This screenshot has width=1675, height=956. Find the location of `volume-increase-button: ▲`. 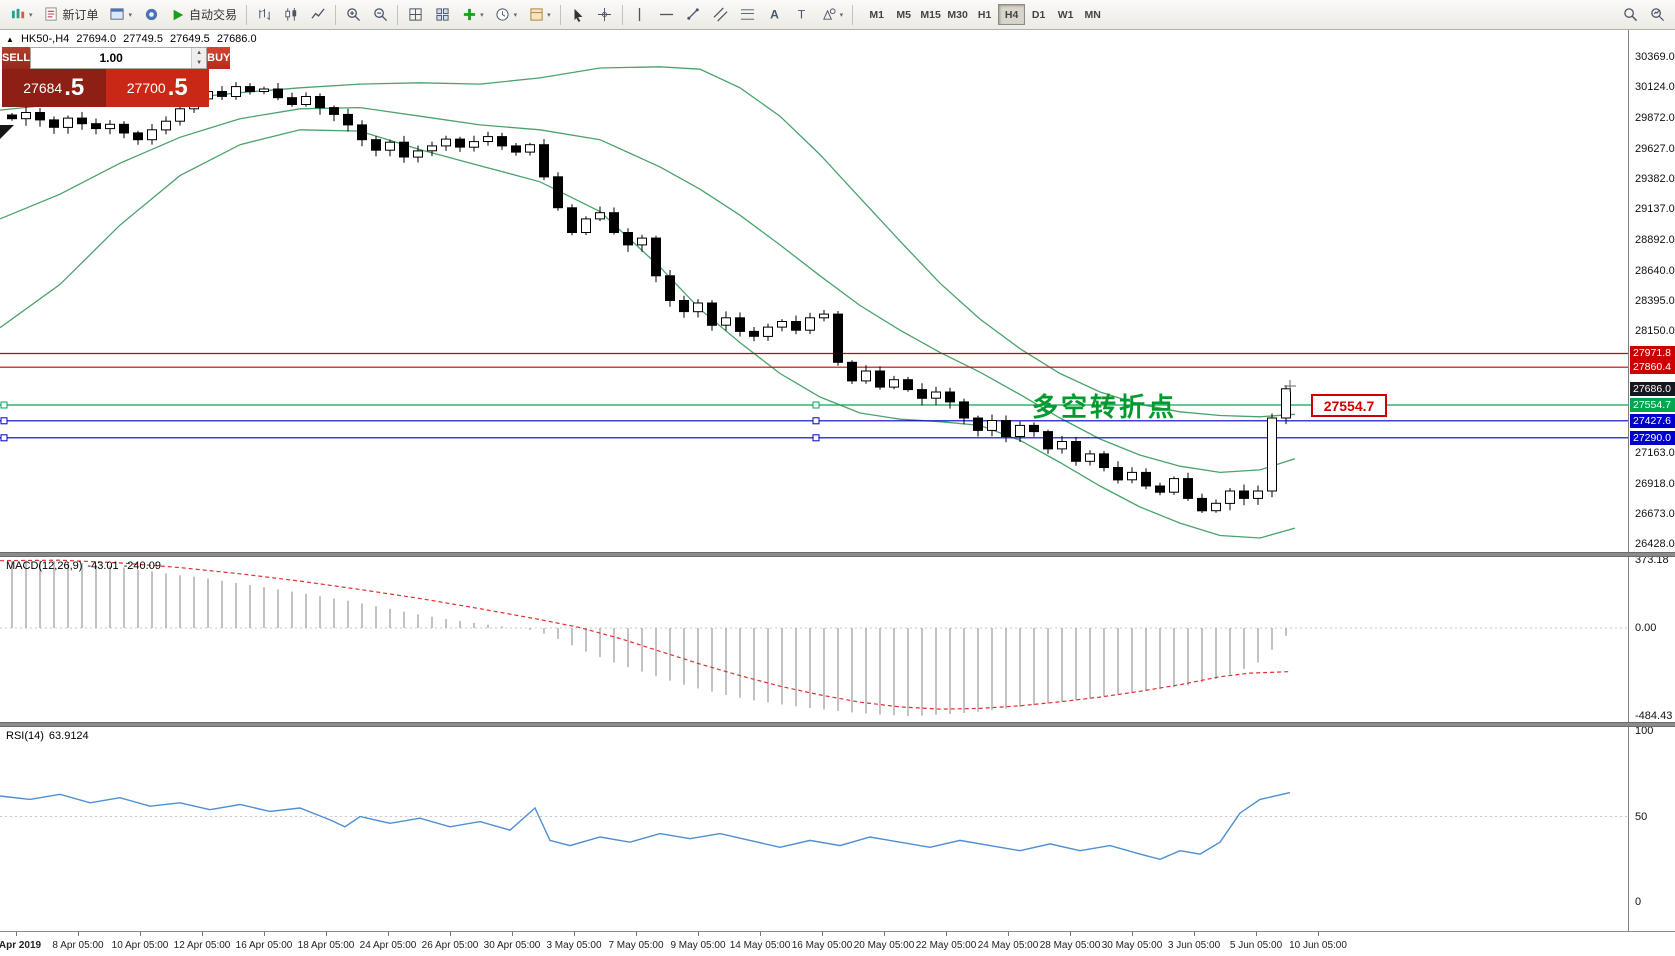

volume-increase-button: ▲ is located at coordinates (199, 53).